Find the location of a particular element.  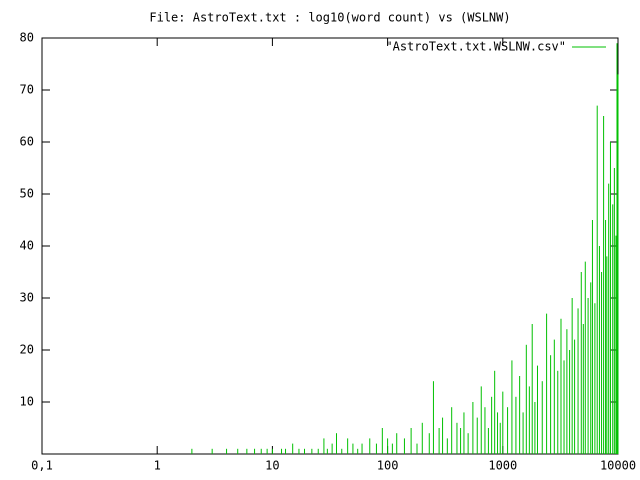

x-tick-label: 0,1 is located at coordinates (42, 466).